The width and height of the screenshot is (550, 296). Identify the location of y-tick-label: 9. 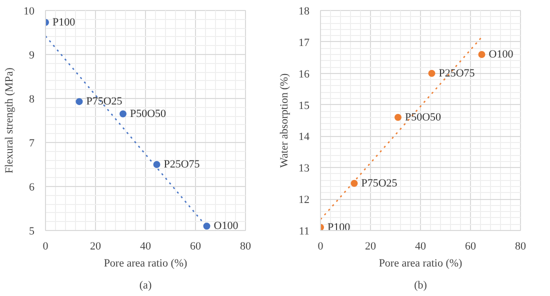
(32, 56).